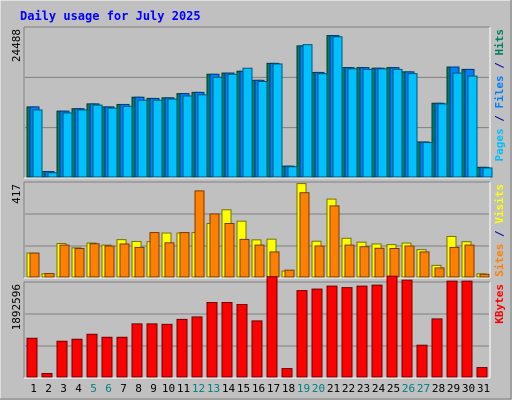  Describe the element at coordinates (198, 388) in the screenshot. I see `day-label-12: 12` at that location.